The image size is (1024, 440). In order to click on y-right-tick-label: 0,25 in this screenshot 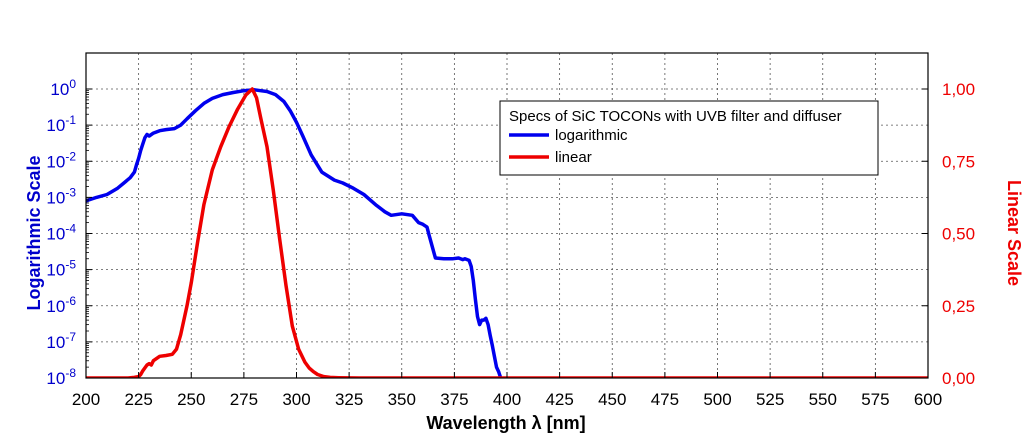, I will do `click(958, 306)`.